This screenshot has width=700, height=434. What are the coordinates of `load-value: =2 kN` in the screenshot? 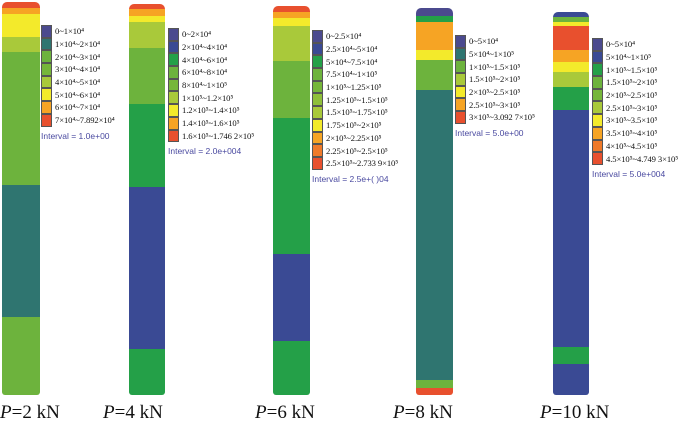 It's located at (35, 412).